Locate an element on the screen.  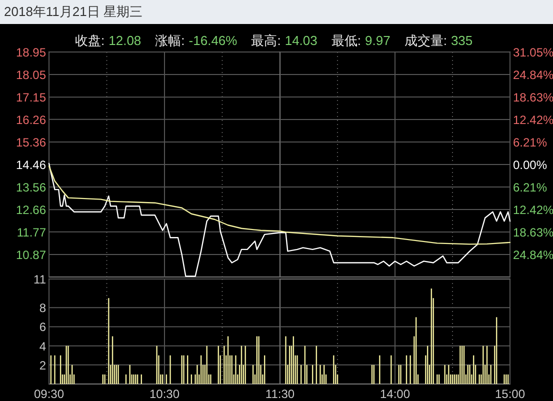
y-tick-label: 6 is located at coordinates (42, 327).